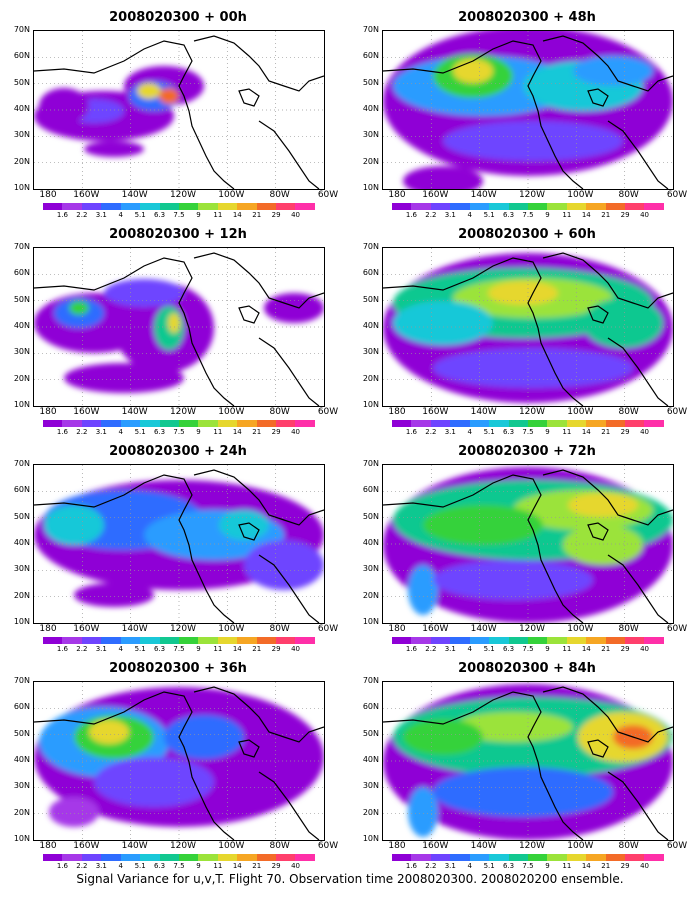  What do you see at coordinates (370, 108) in the screenshot?
I see `lat-label: 40N` at bounding box center [370, 108].